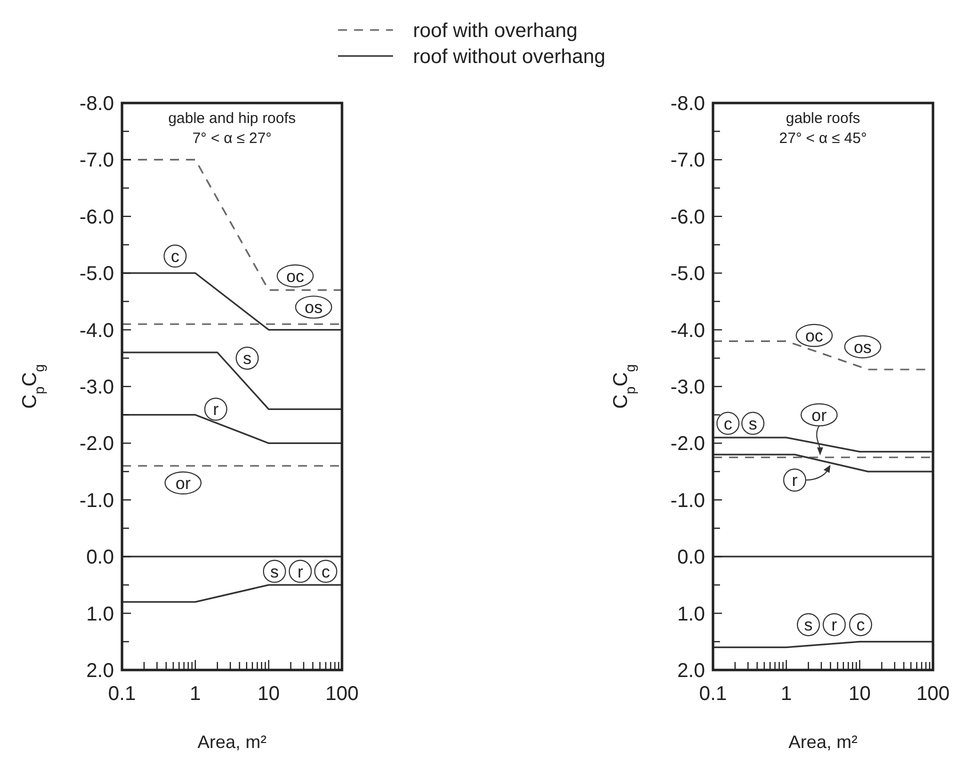  I want to click on text: 27° < α ≤ 45°, so click(823, 138).